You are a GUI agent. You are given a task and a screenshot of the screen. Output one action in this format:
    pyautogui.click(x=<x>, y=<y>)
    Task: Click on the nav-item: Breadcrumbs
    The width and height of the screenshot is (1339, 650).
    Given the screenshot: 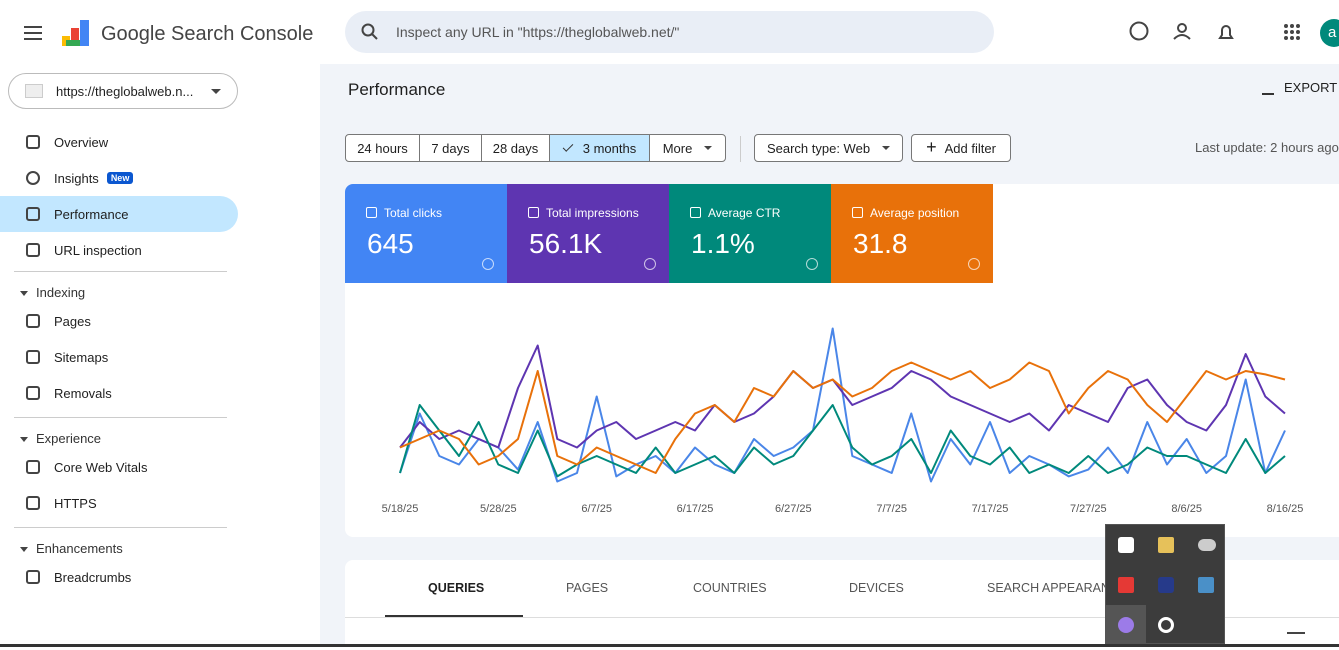 What is the action you would take?
    pyautogui.click(x=119, y=577)
    